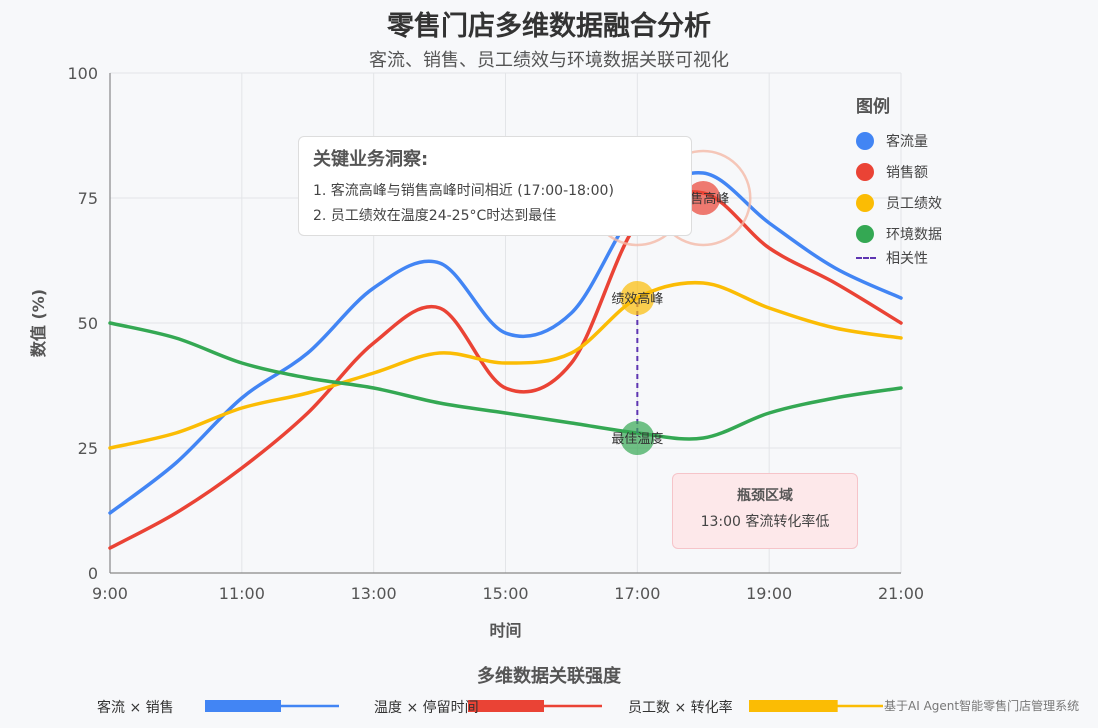 Image resolution: width=1098 pixels, height=728 pixels. Describe the element at coordinates (93, 573) in the screenshot. I see `y-tick-label: 0` at that location.